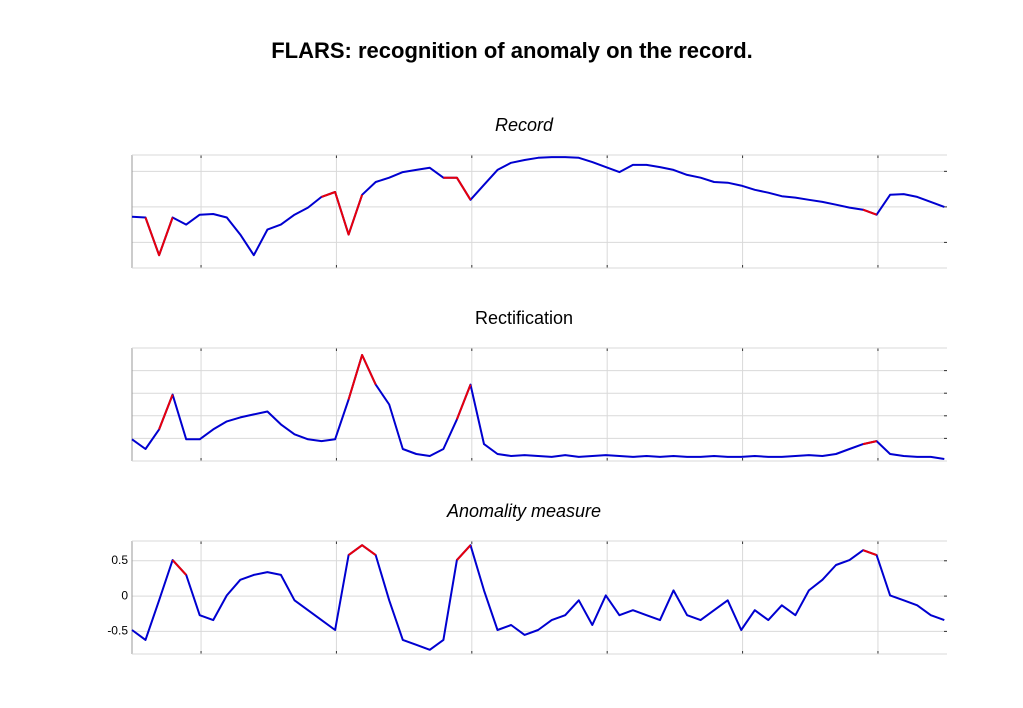  What do you see at coordinates (523, 511) in the screenshot?
I see `panel-title: Anomality measure` at bounding box center [523, 511].